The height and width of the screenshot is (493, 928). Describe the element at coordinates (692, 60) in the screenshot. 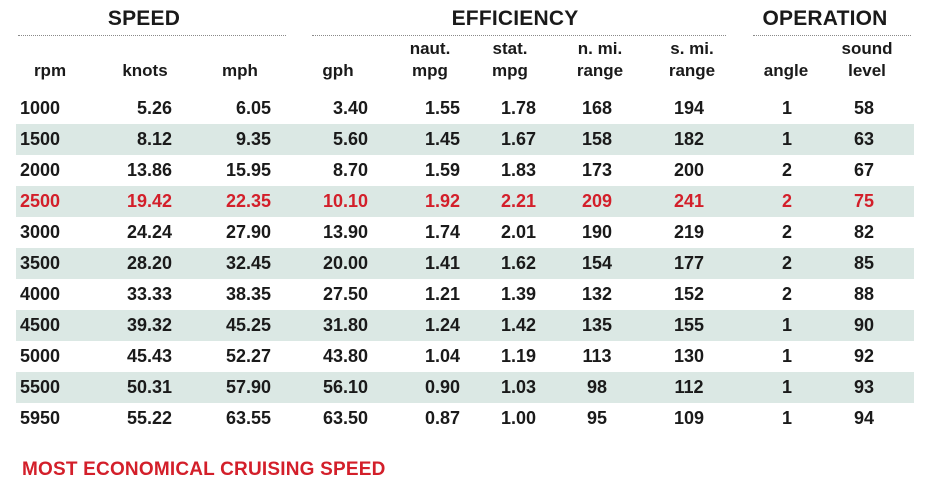

I see `col-header-smi-range: s. mi. range` at that location.